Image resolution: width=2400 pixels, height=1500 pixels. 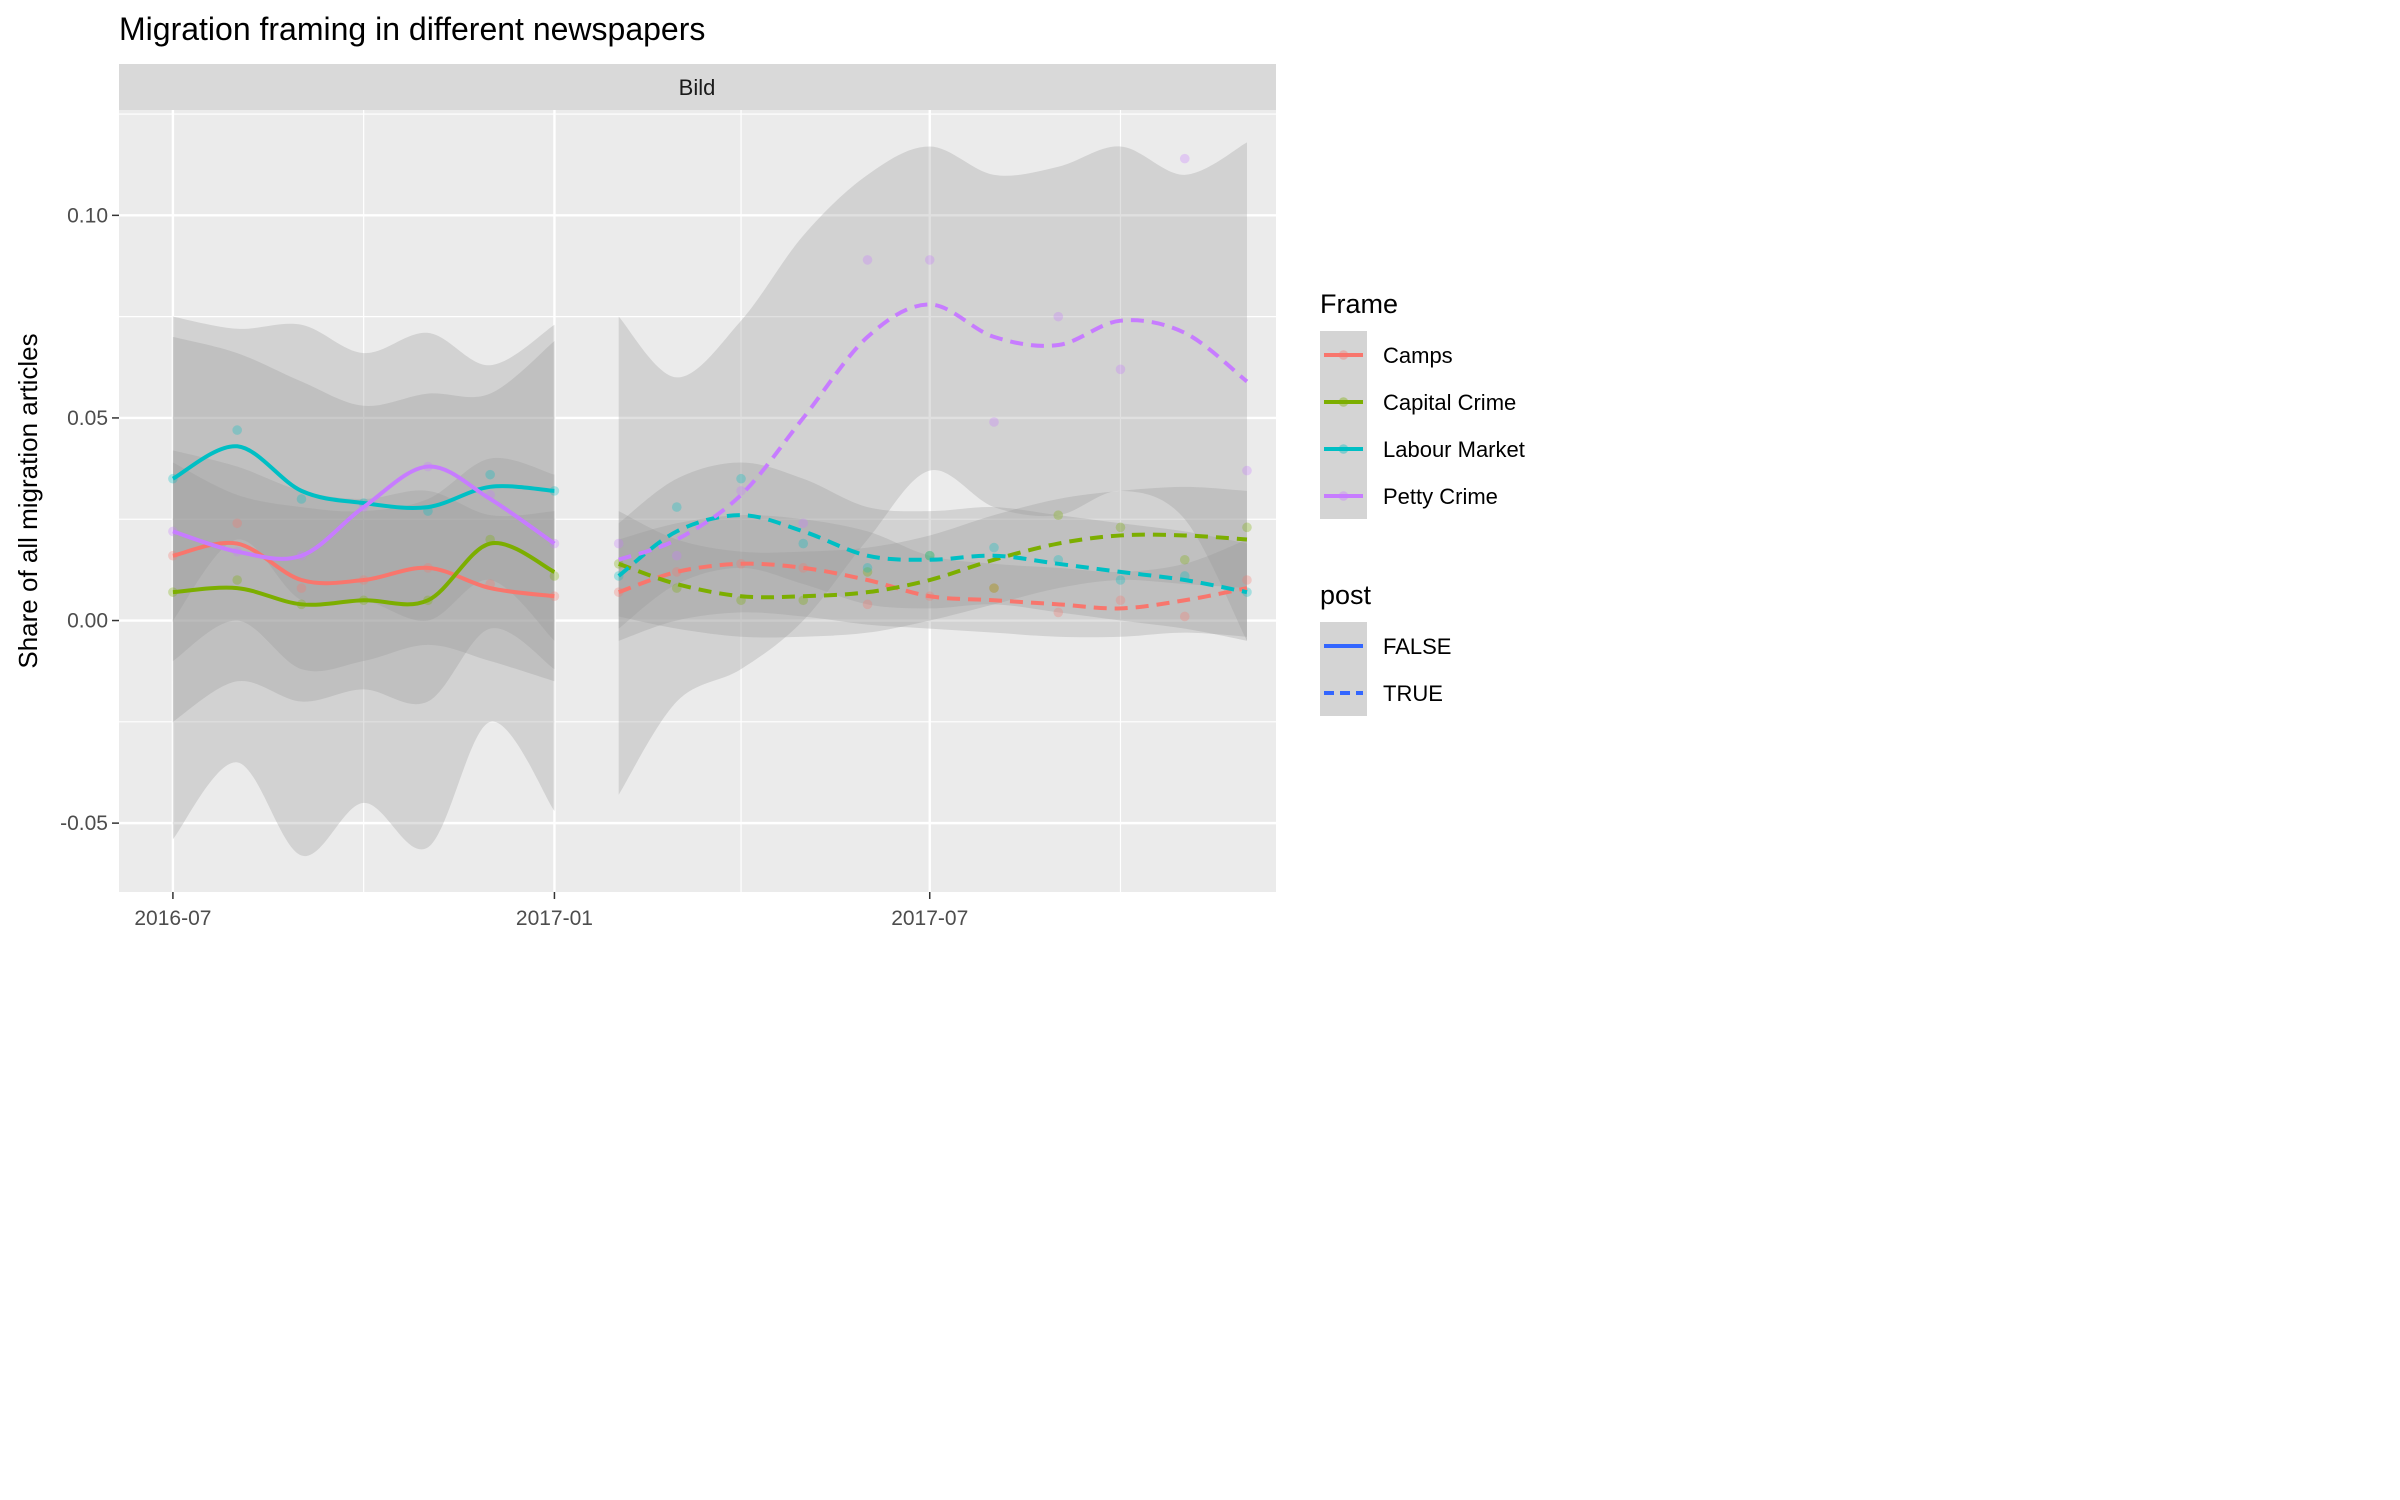 What do you see at coordinates (1417, 646) in the screenshot?
I see `legend-label-false: FALSE` at bounding box center [1417, 646].